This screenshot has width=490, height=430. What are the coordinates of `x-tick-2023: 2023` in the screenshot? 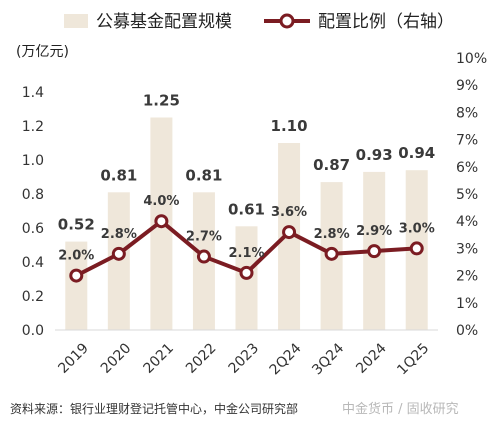 It's located at (244, 358).